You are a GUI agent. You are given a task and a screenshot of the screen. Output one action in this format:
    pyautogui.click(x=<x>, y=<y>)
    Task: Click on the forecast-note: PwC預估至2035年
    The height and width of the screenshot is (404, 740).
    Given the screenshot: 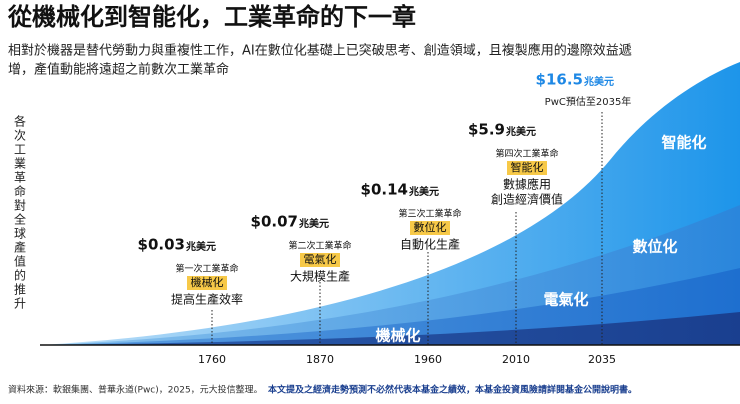 What is the action you would take?
    pyautogui.click(x=588, y=101)
    